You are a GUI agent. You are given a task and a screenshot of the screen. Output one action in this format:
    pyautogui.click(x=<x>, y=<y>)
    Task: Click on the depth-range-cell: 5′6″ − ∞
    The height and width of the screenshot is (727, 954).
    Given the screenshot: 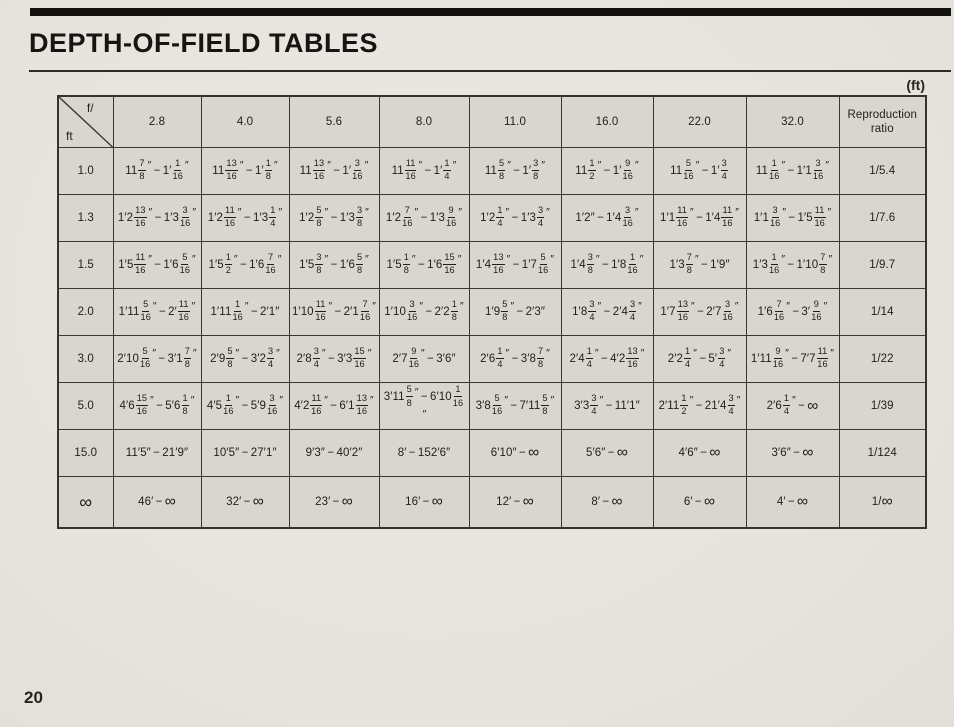 What is the action you would take?
    pyautogui.click(x=607, y=453)
    